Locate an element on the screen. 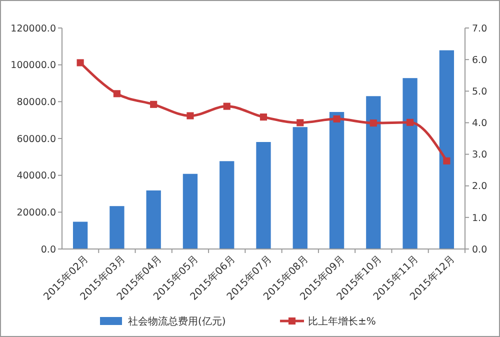 This screenshot has width=500, height=337. y-tick-label: 60000.0 is located at coordinates (36, 139).